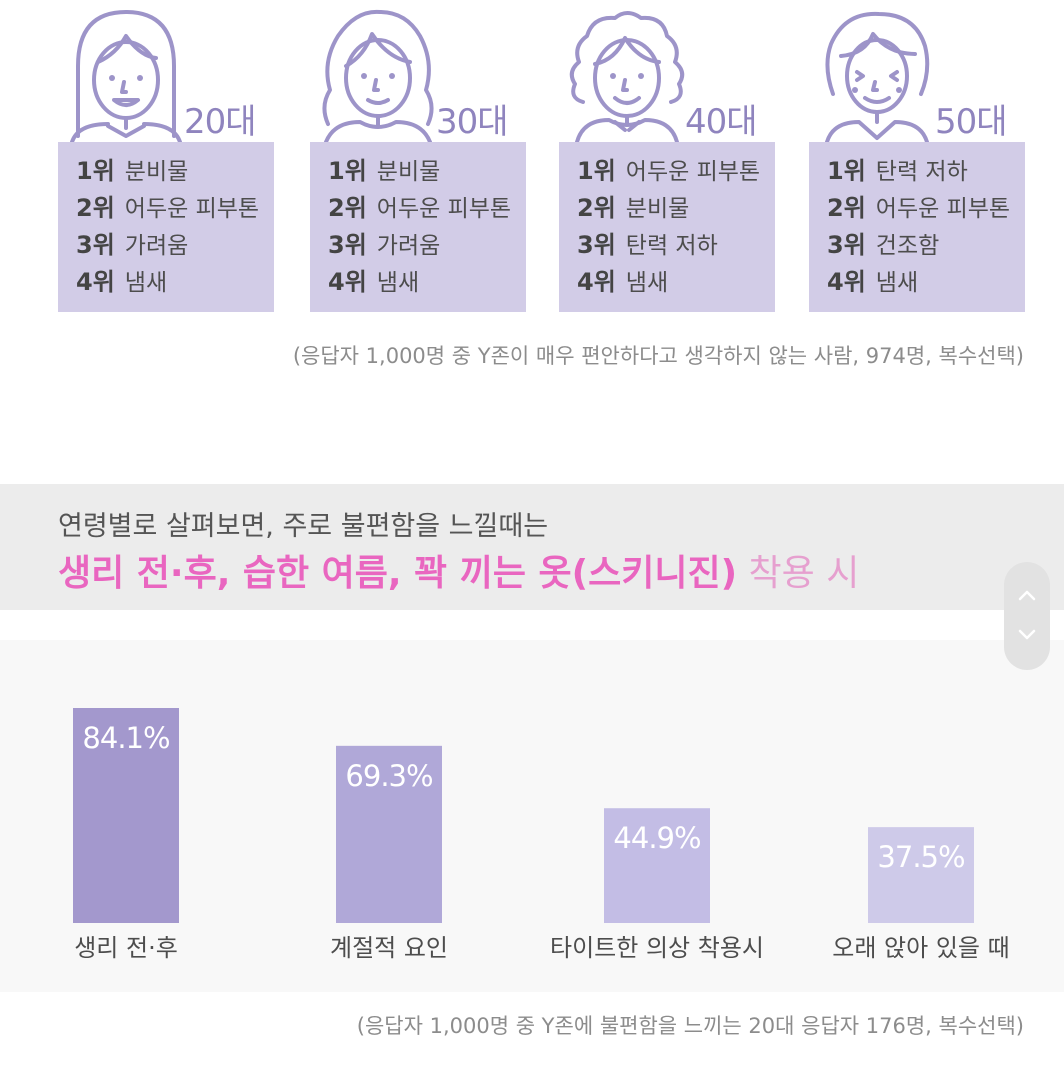 The image size is (1064, 1067). I want to click on banner-headline: 생리 전·후, 습한 여름, 꽉 끼는 옷(스키니진) 착용 시, so click(458, 570).